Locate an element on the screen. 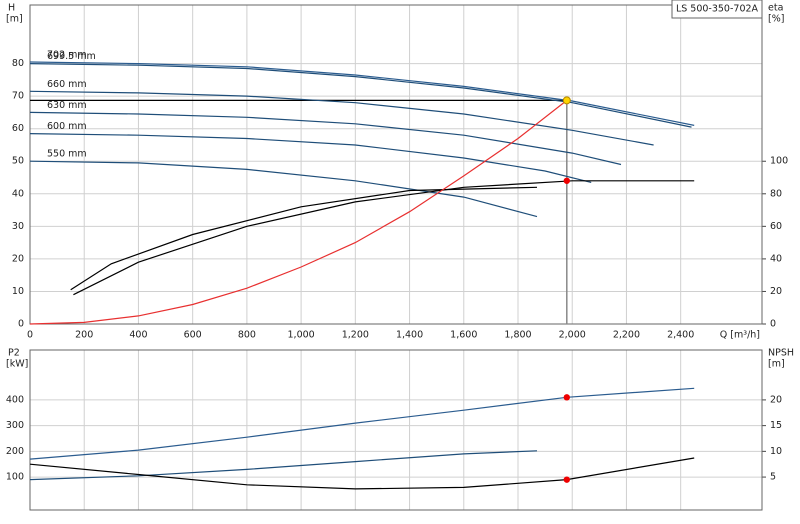 Image resolution: width=800 pixels, height=524 pixels. y-tick-label: 30 is located at coordinates (18, 226).